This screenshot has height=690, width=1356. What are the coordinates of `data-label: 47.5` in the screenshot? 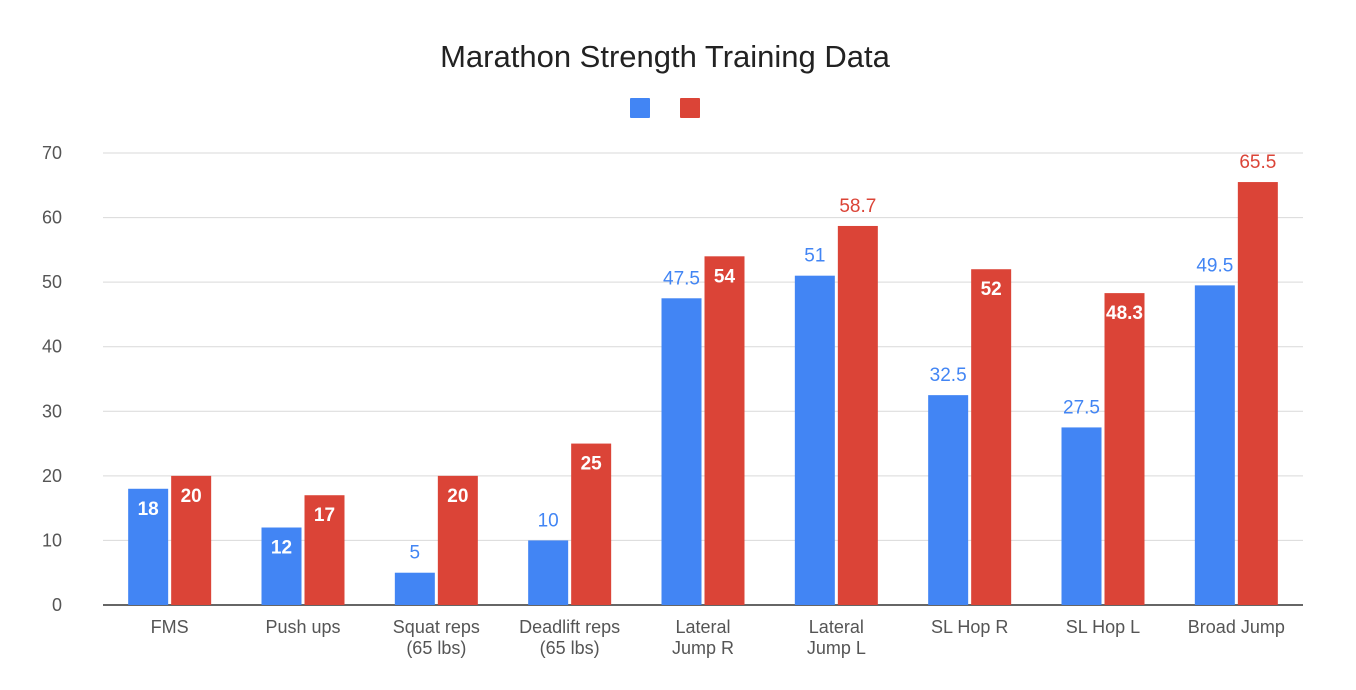 It's located at (681, 278).